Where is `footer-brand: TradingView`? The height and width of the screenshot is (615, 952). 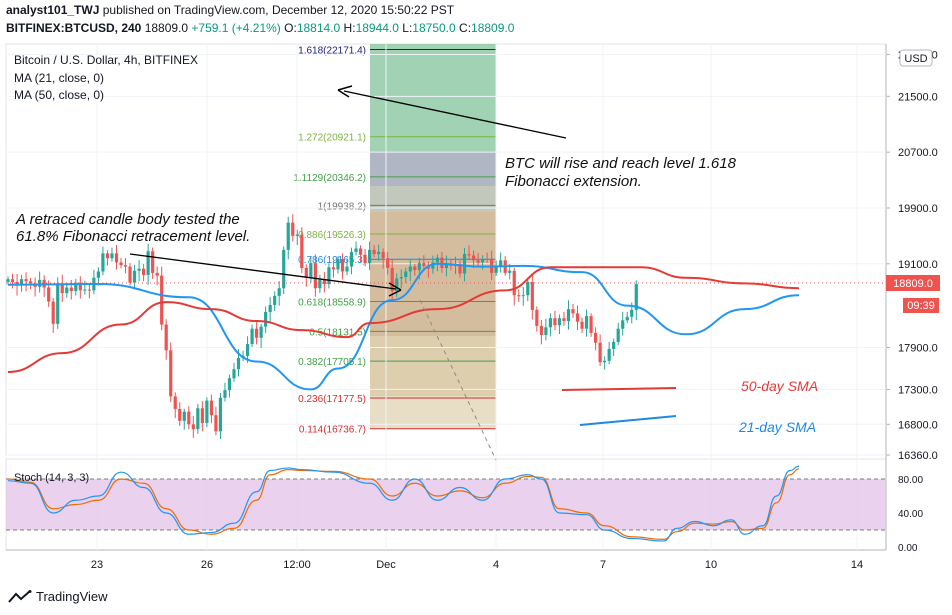 footer-brand: TradingView is located at coordinates (58, 596).